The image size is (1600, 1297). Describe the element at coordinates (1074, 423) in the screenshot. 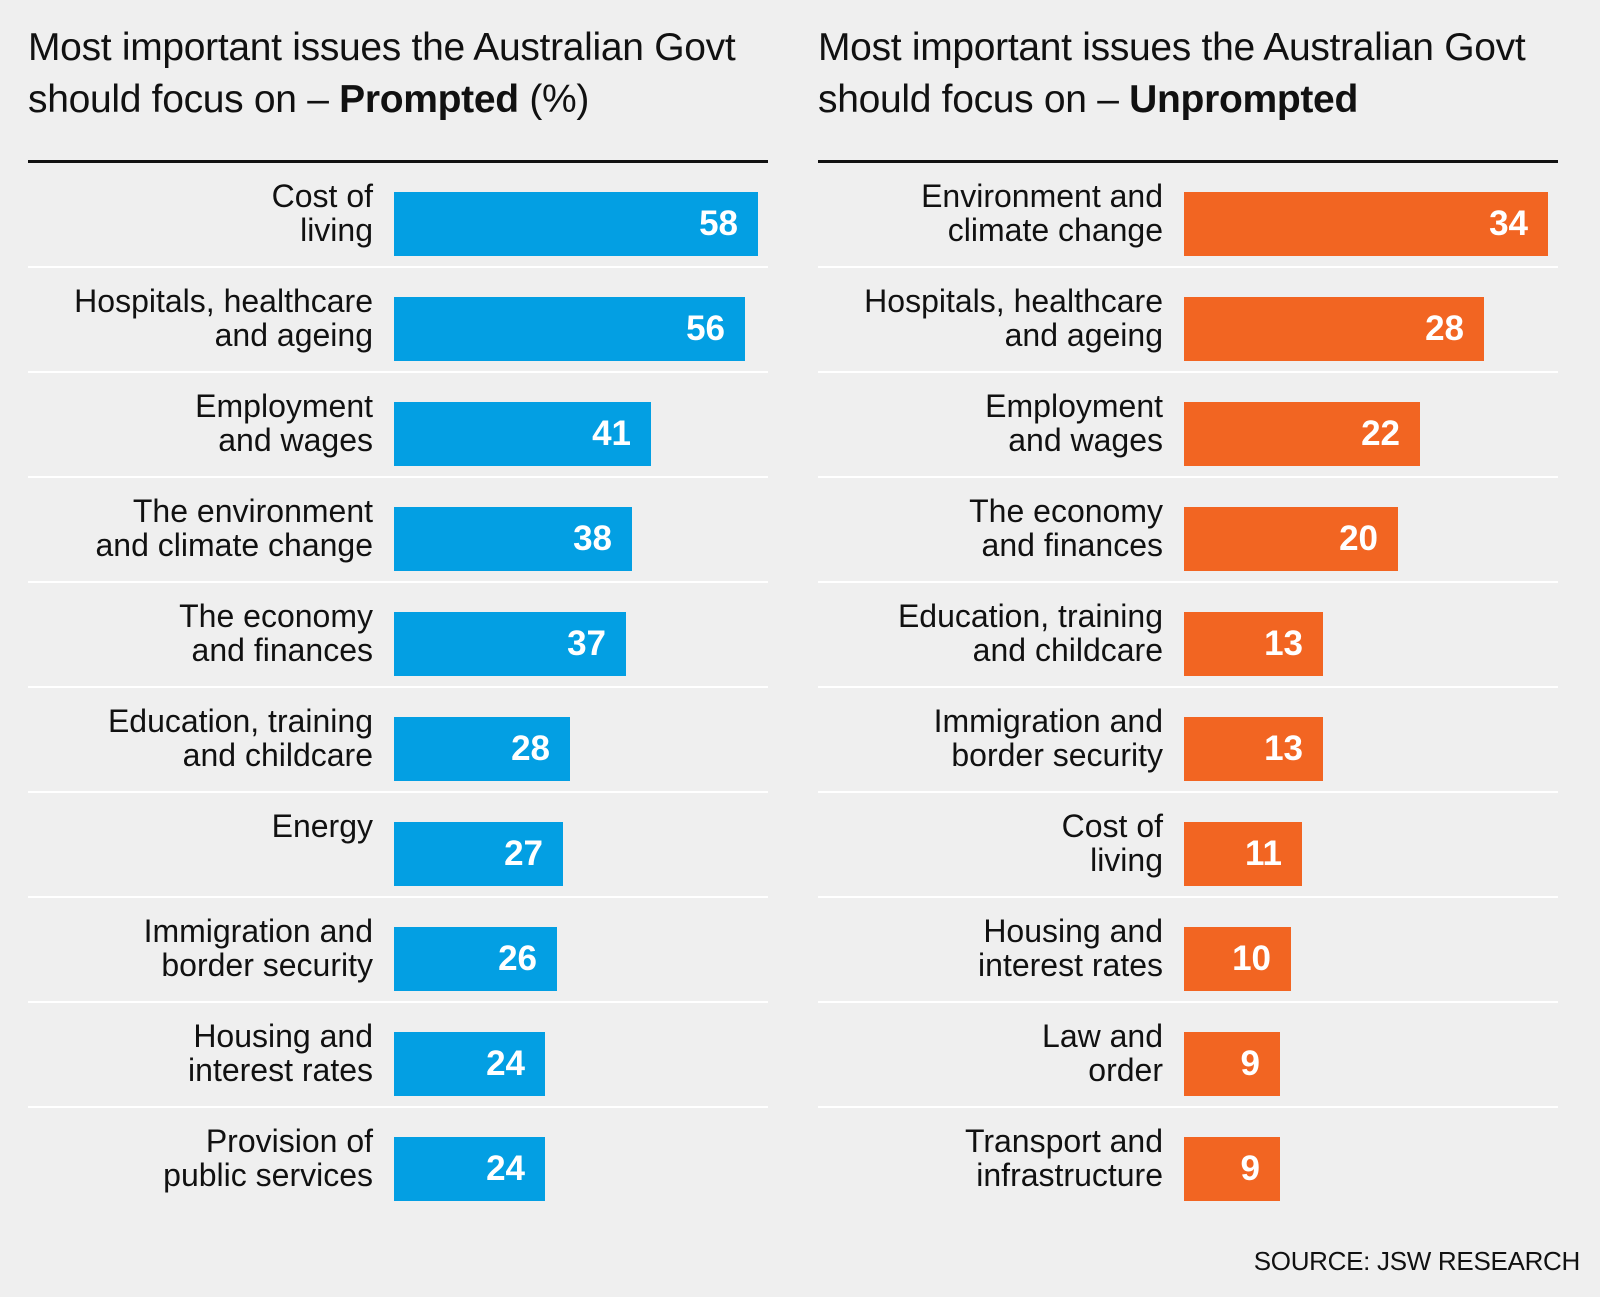

I see `unprompted-category-label: Employment and wages` at that location.